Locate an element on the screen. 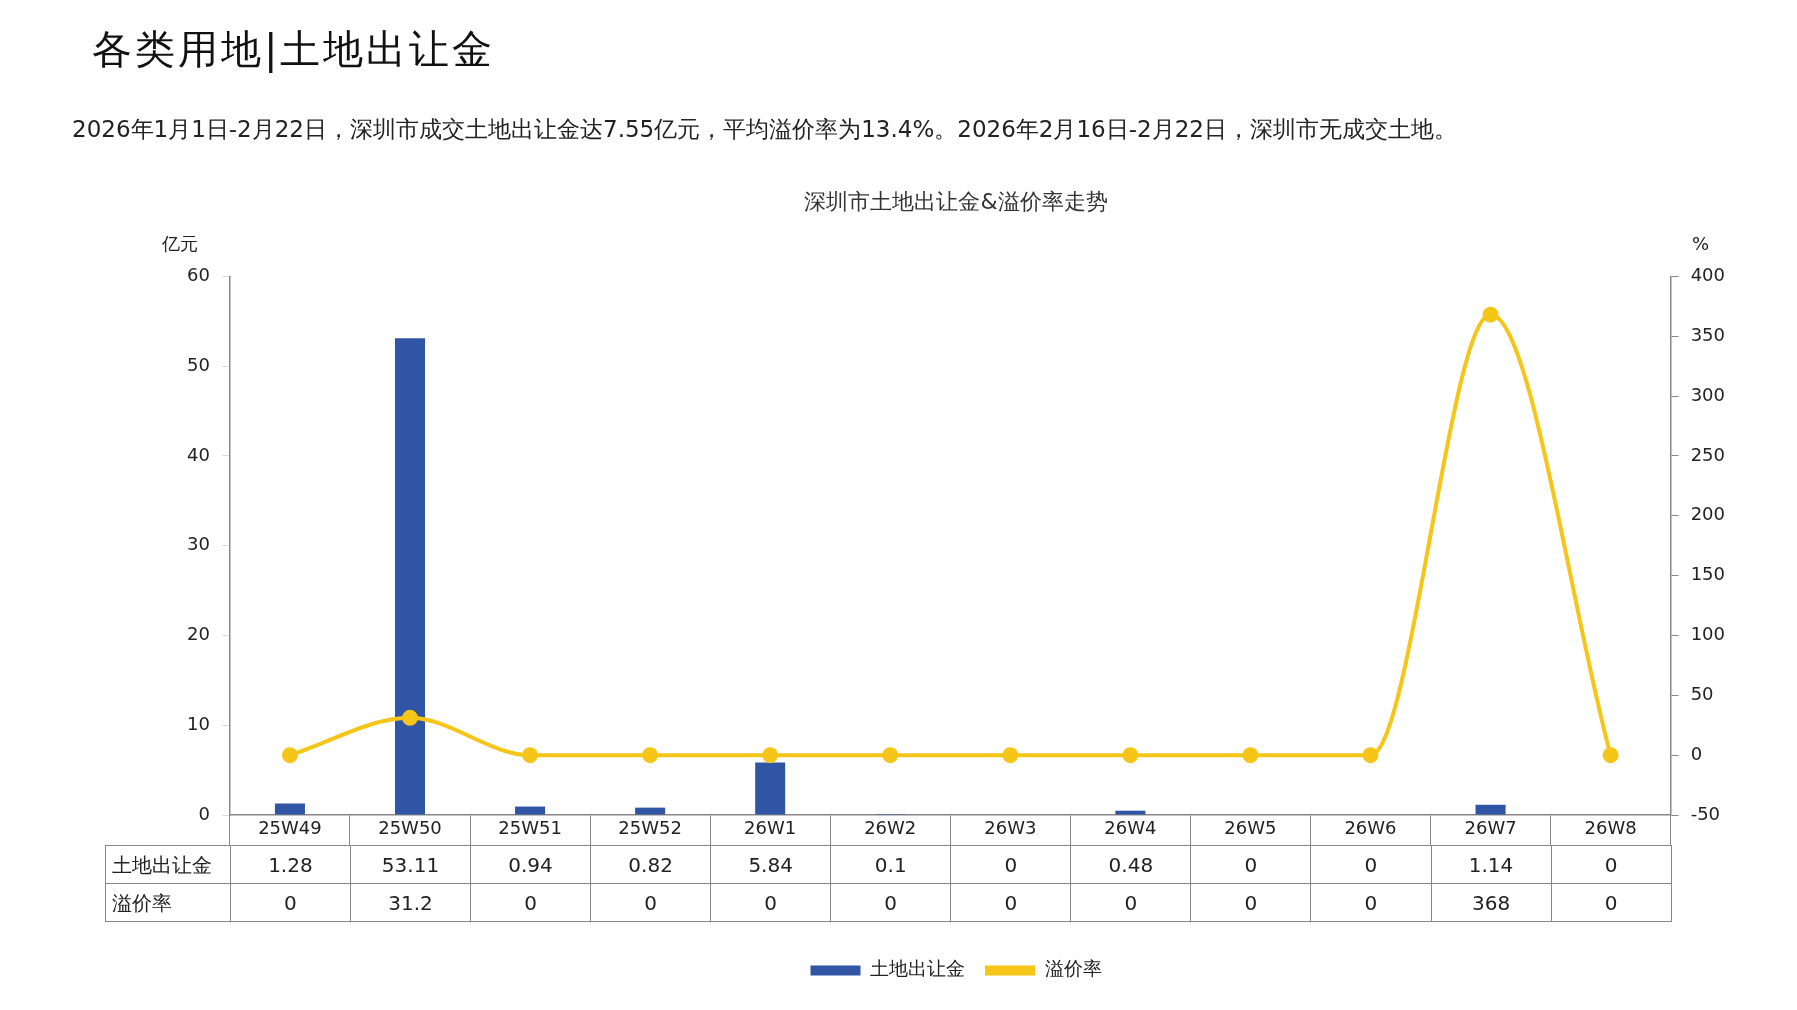  x-tick-label: 25W51 is located at coordinates (530, 828).